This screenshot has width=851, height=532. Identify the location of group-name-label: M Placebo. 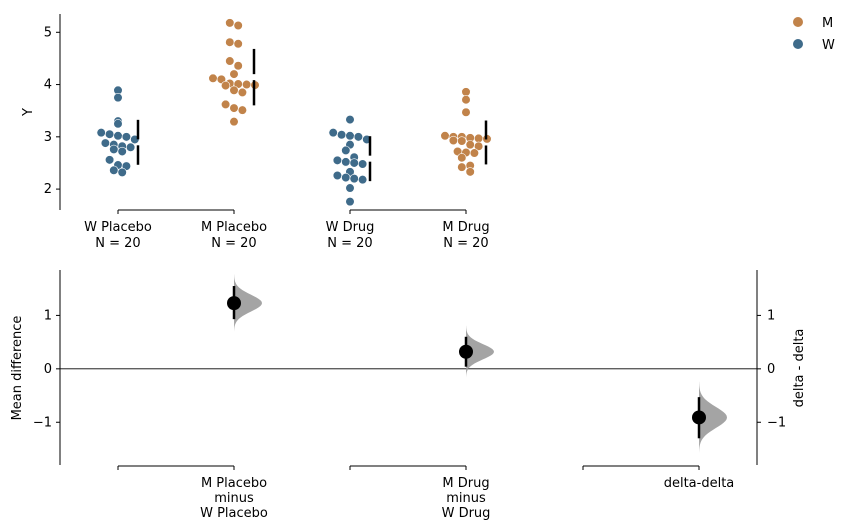
(234, 227).